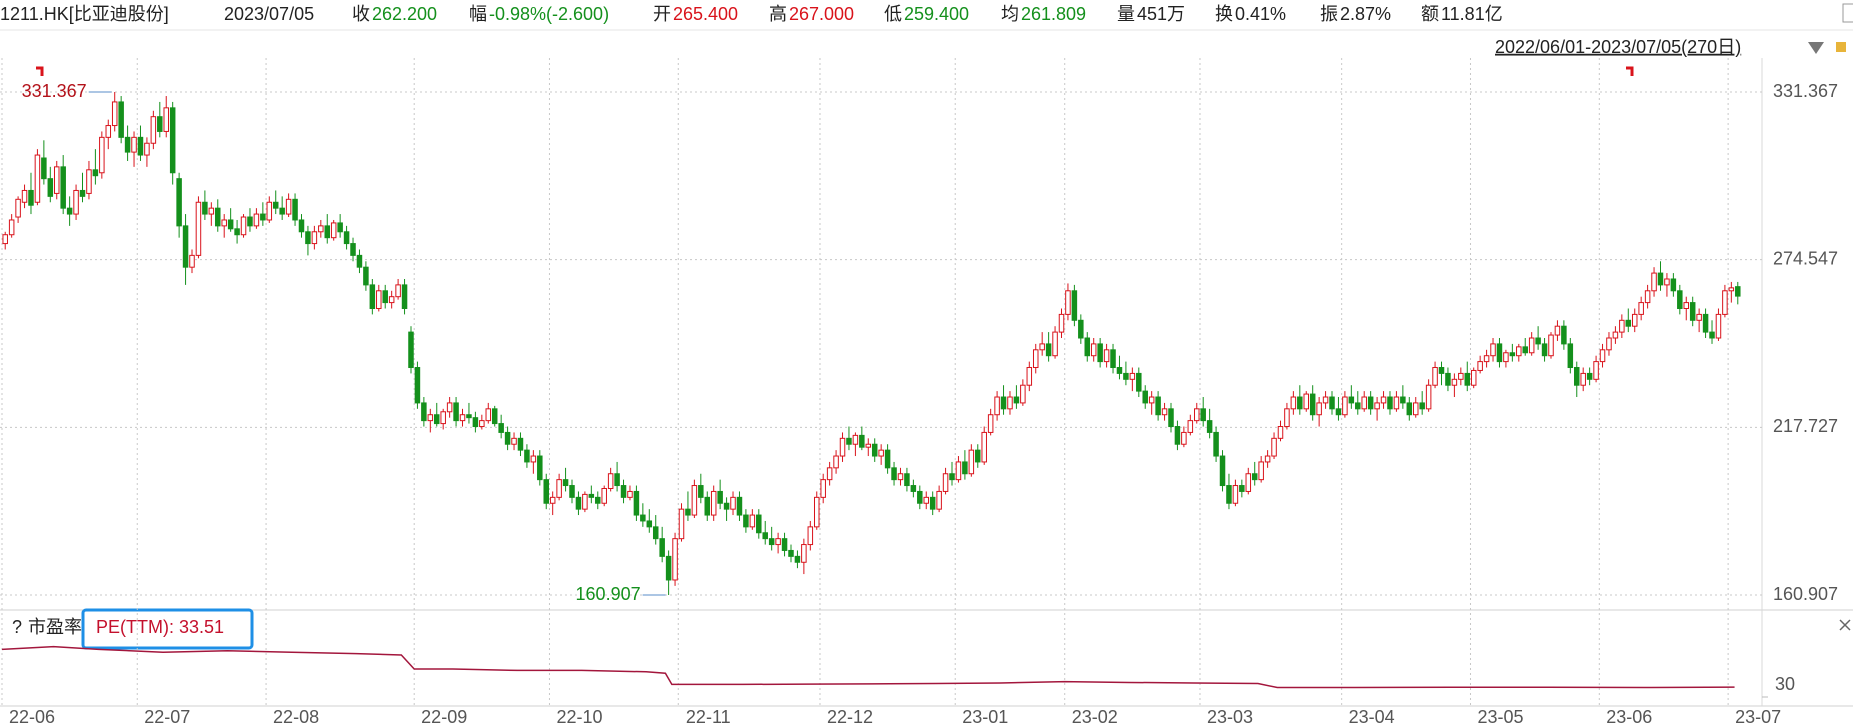 This screenshot has width=1853, height=728. I want to click on x-tick-label: 22-11, so click(708, 717).